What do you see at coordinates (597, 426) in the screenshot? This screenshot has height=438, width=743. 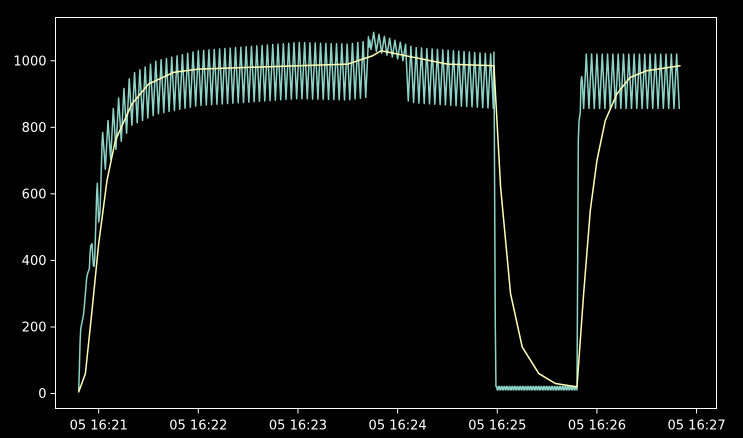 I see `x-tick-label: 05 16:26` at bounding box center [597, 426].